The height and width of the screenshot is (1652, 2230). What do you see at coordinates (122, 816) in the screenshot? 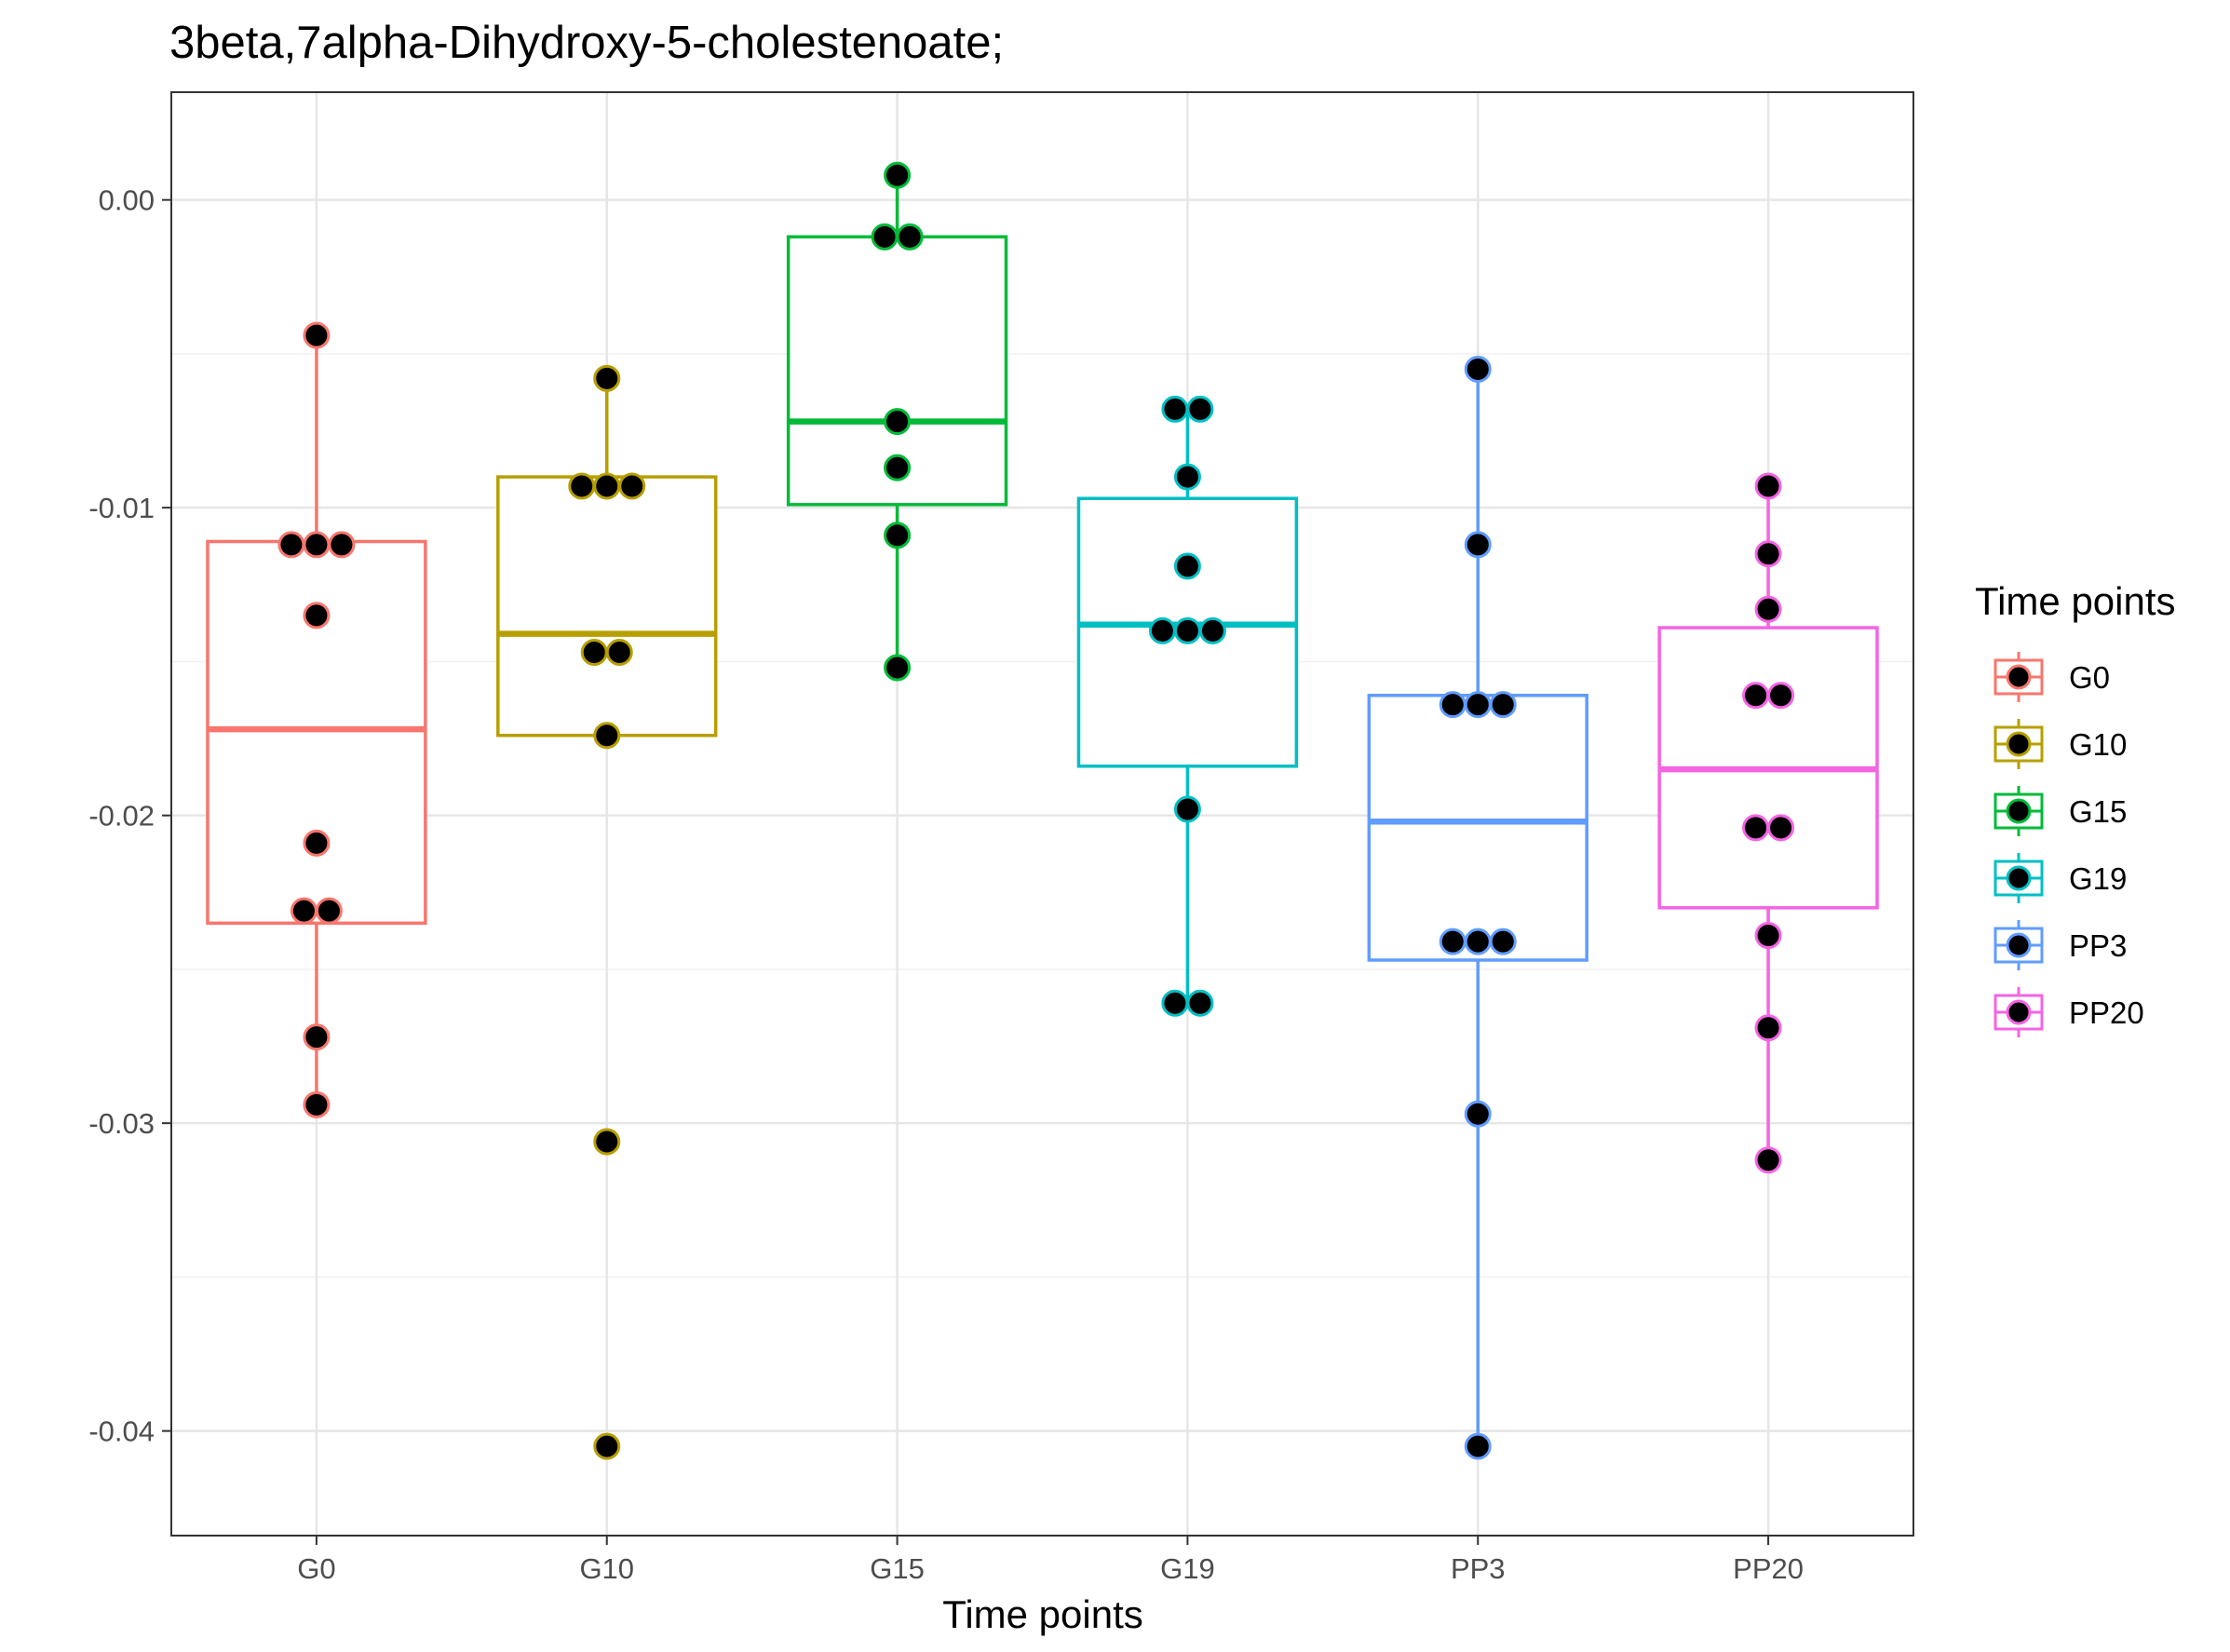
I see `y-tick-label: -0.02` at bounding box center [122, 816].